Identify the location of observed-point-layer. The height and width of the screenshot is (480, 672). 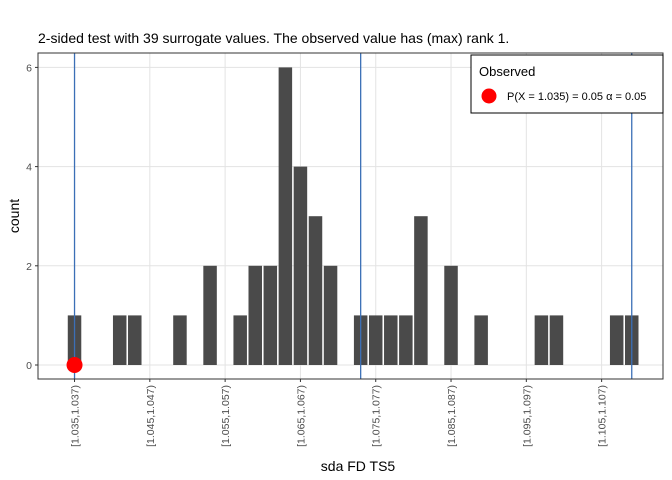
(74, 365).